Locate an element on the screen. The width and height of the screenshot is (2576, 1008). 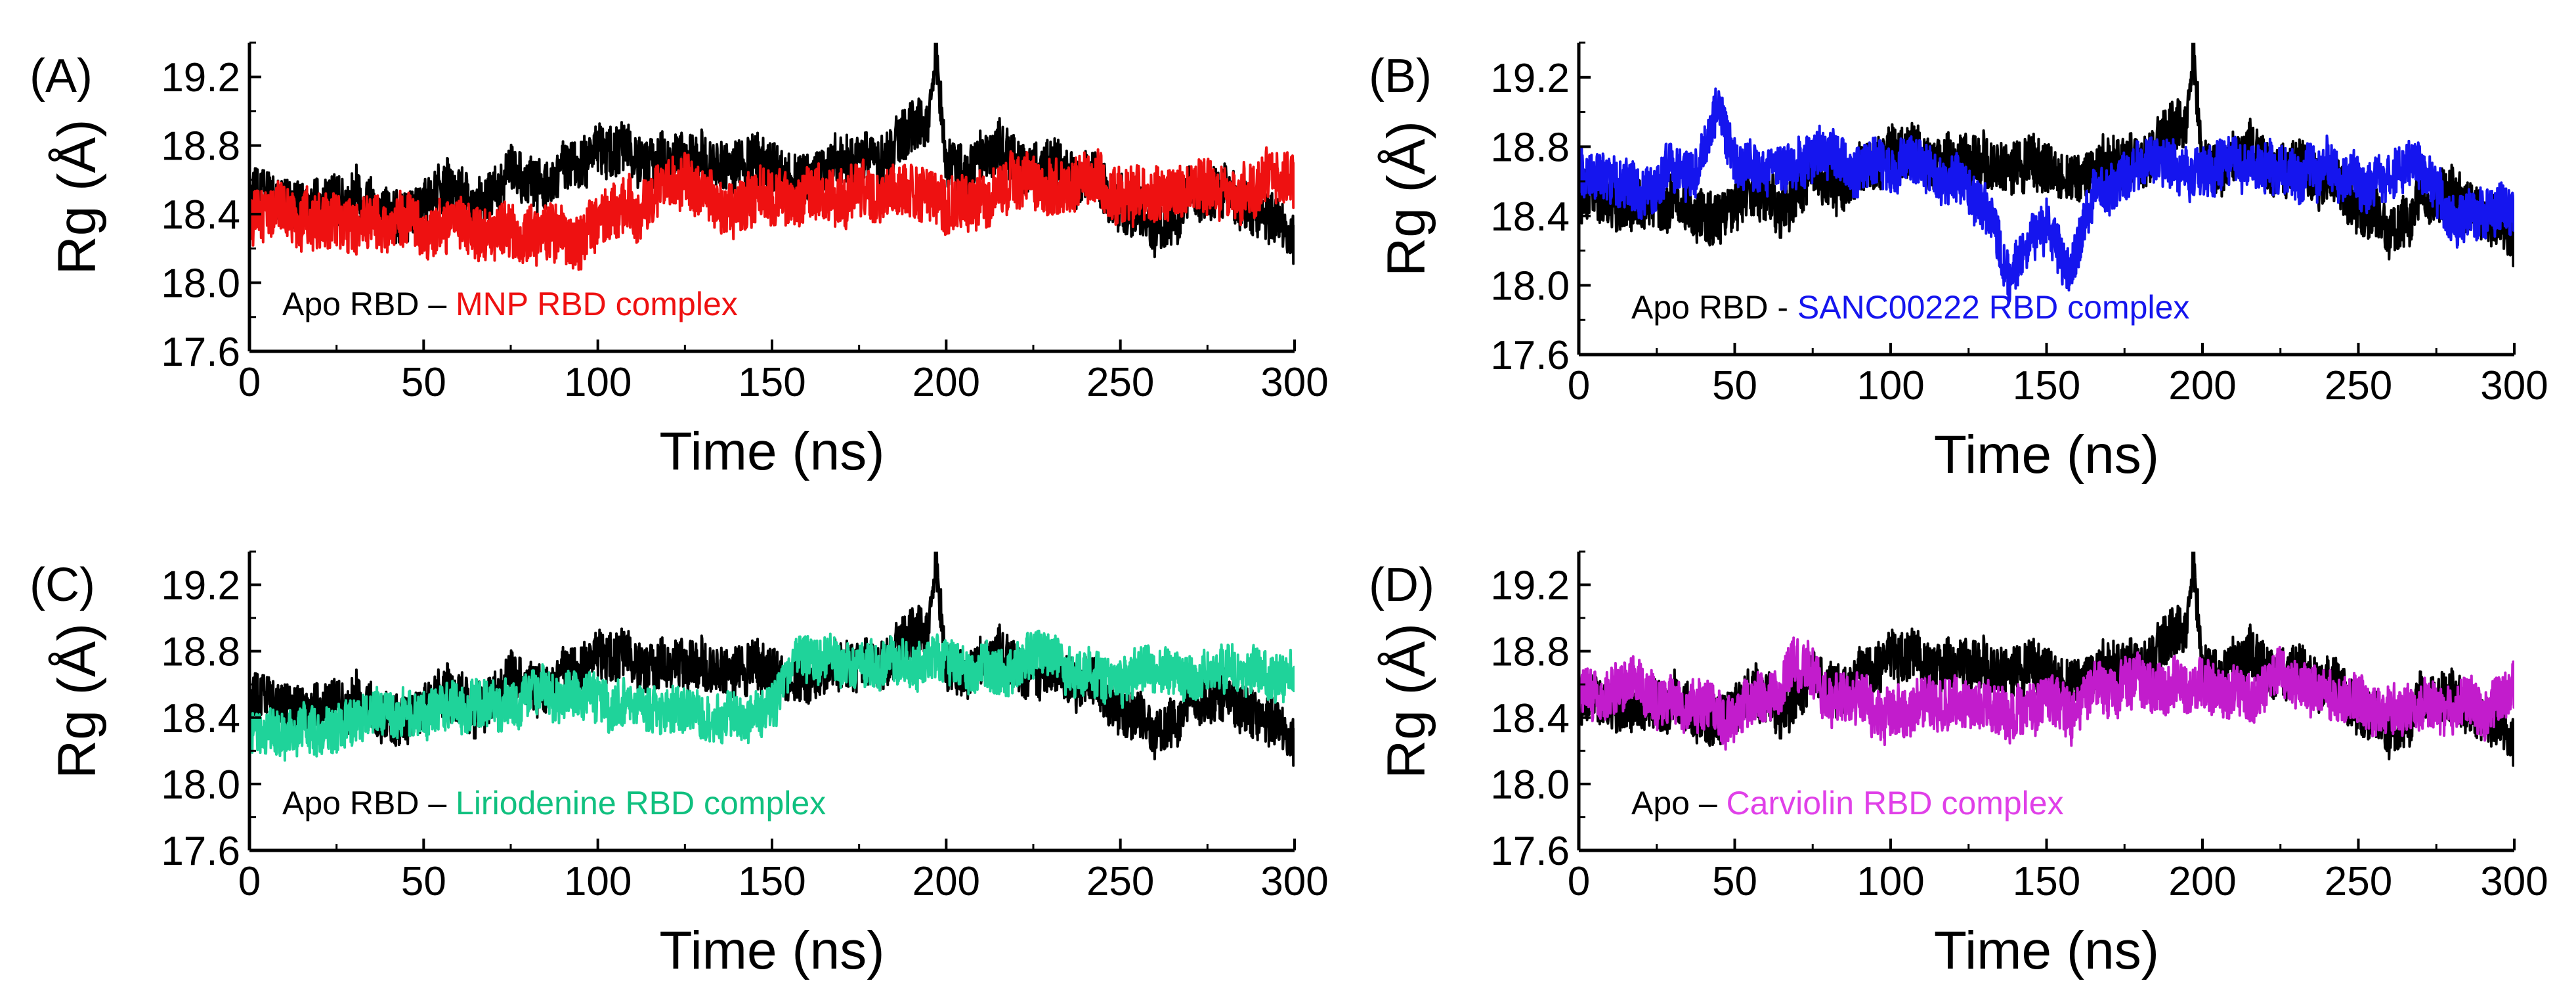
series-line-apo is located at coordinates (2046, 155).